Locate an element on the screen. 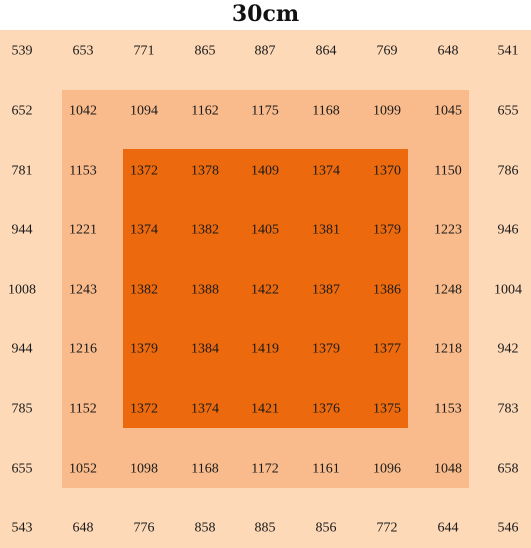  cell-value-r5-c8: 1248 is located at coordinates (448, 290).